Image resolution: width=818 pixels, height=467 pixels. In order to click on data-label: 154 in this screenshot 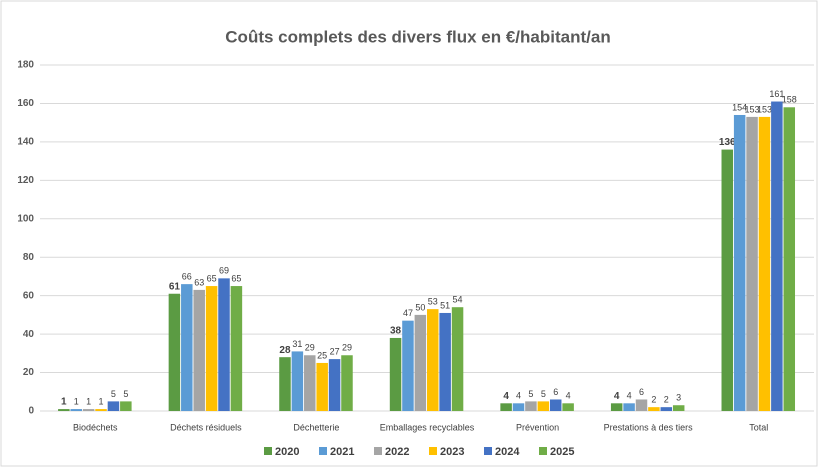, I will do `click(739, 107)`.